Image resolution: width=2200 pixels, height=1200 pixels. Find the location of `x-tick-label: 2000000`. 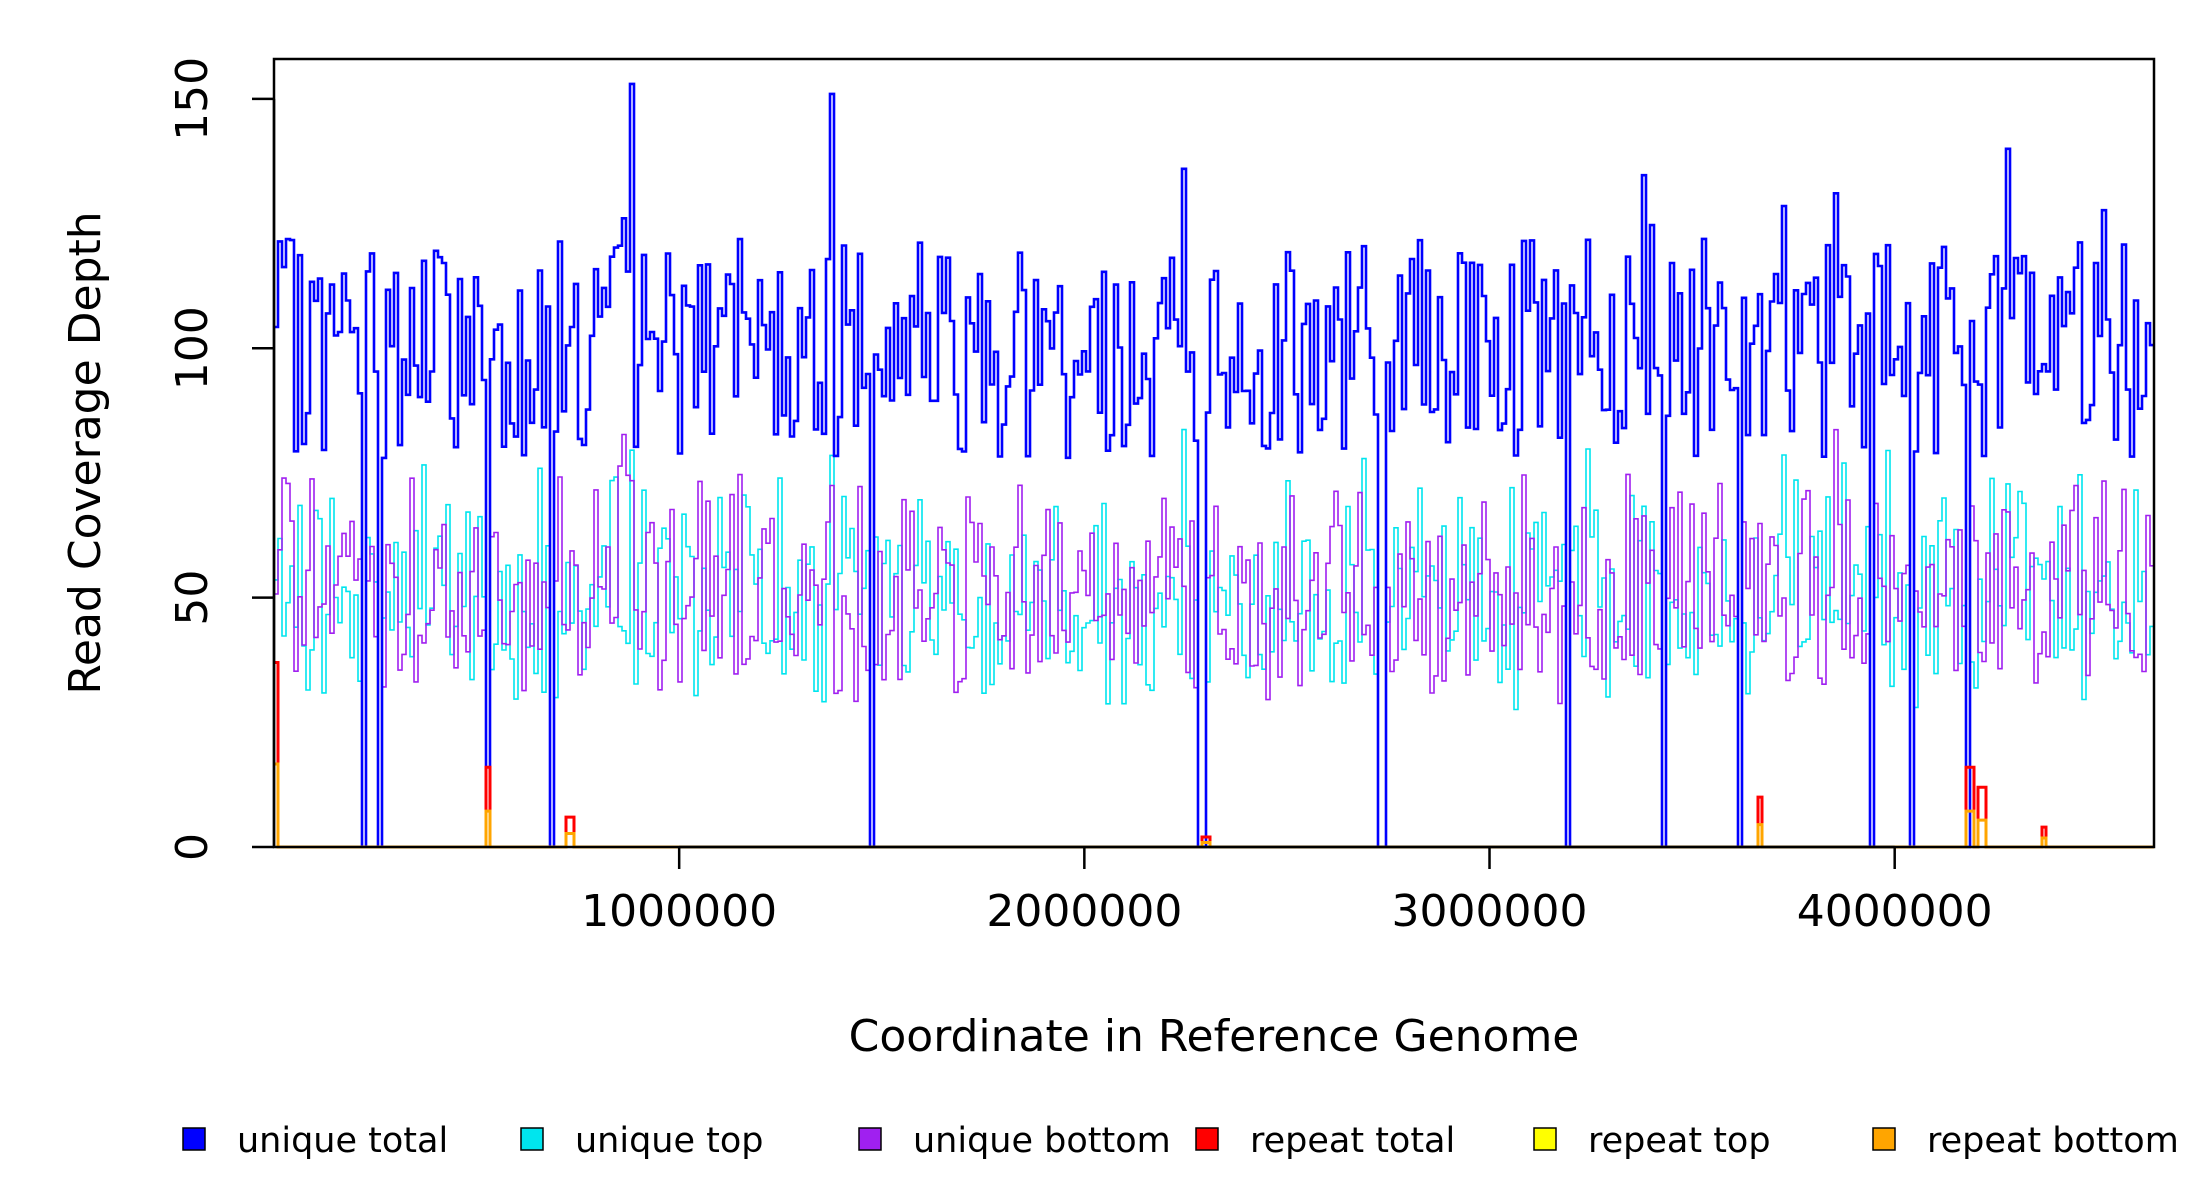

x-tick-label: 2000000 is located at coordinates (1084, 911).